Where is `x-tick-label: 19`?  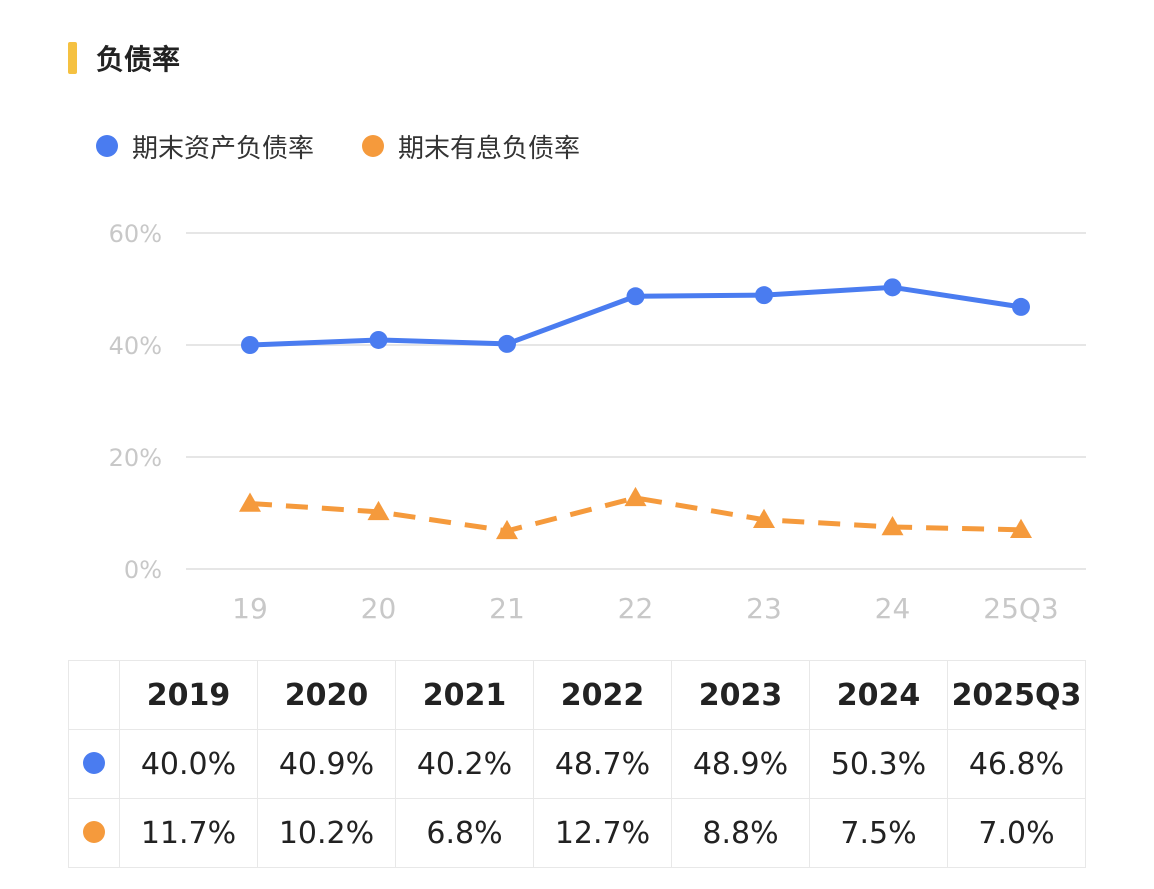
x-tick-label: 19 is located at coordinates (250, 608).